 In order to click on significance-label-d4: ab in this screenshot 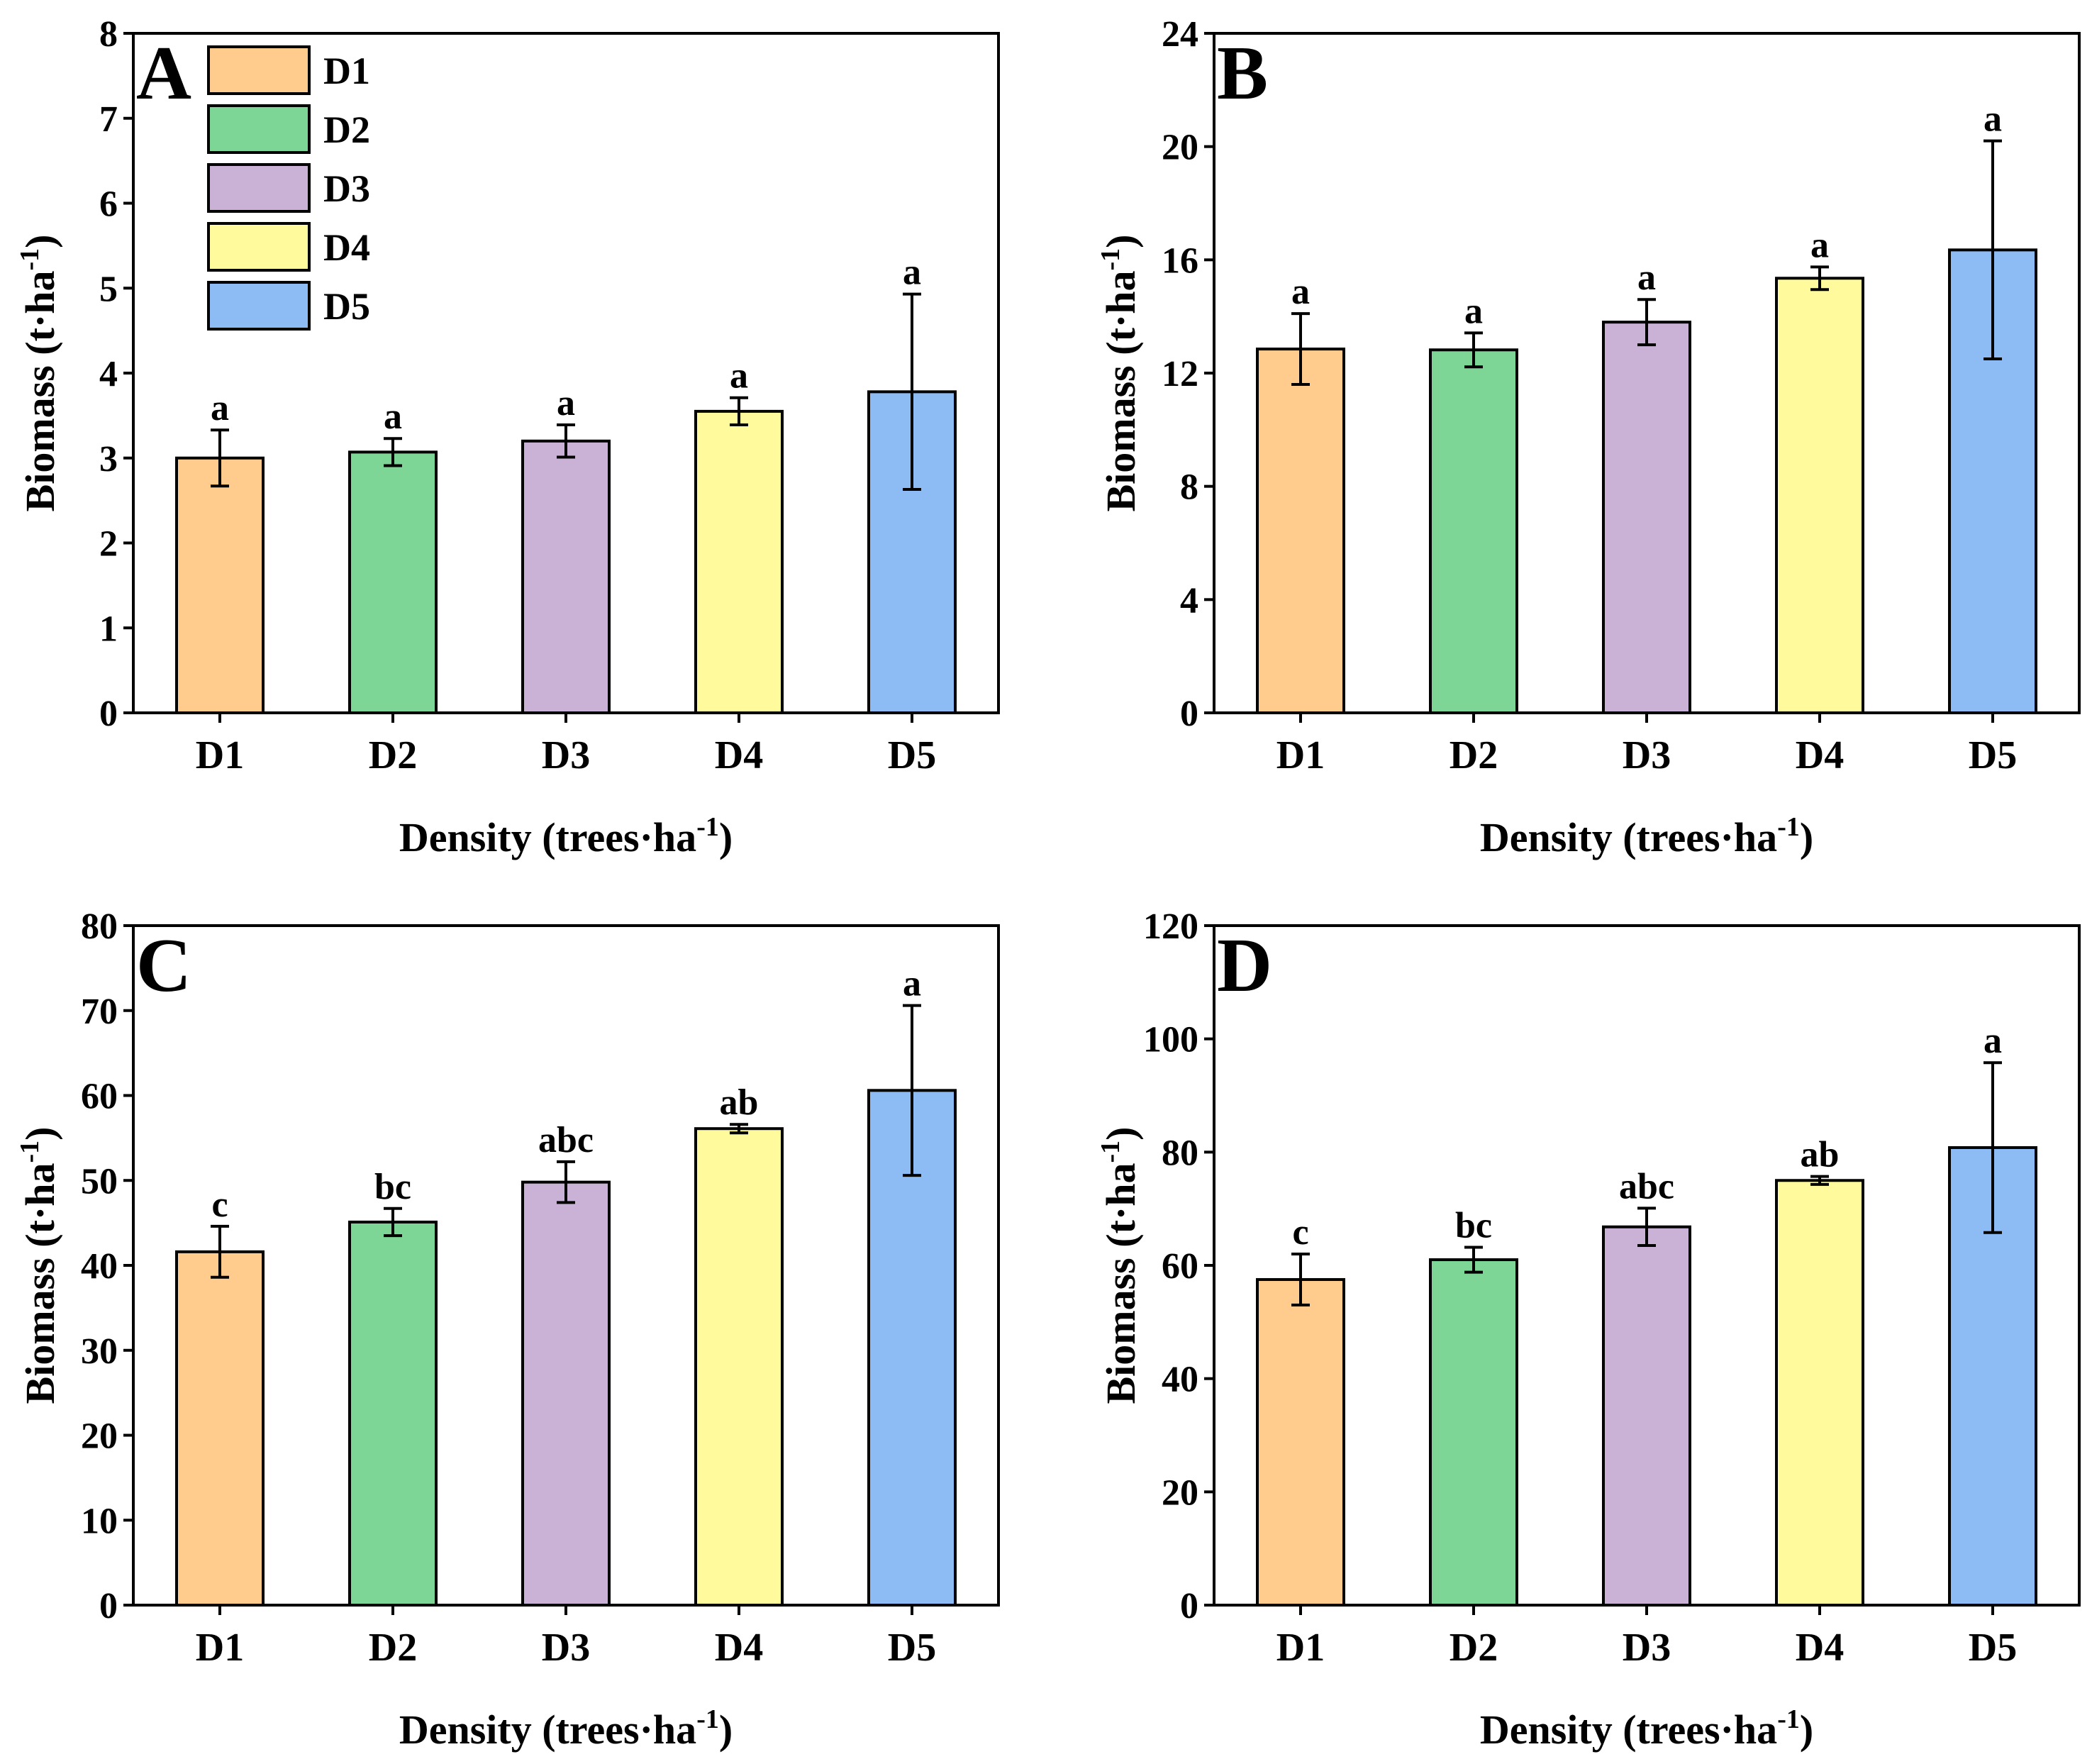, I will do `click(1820, 1155)`.